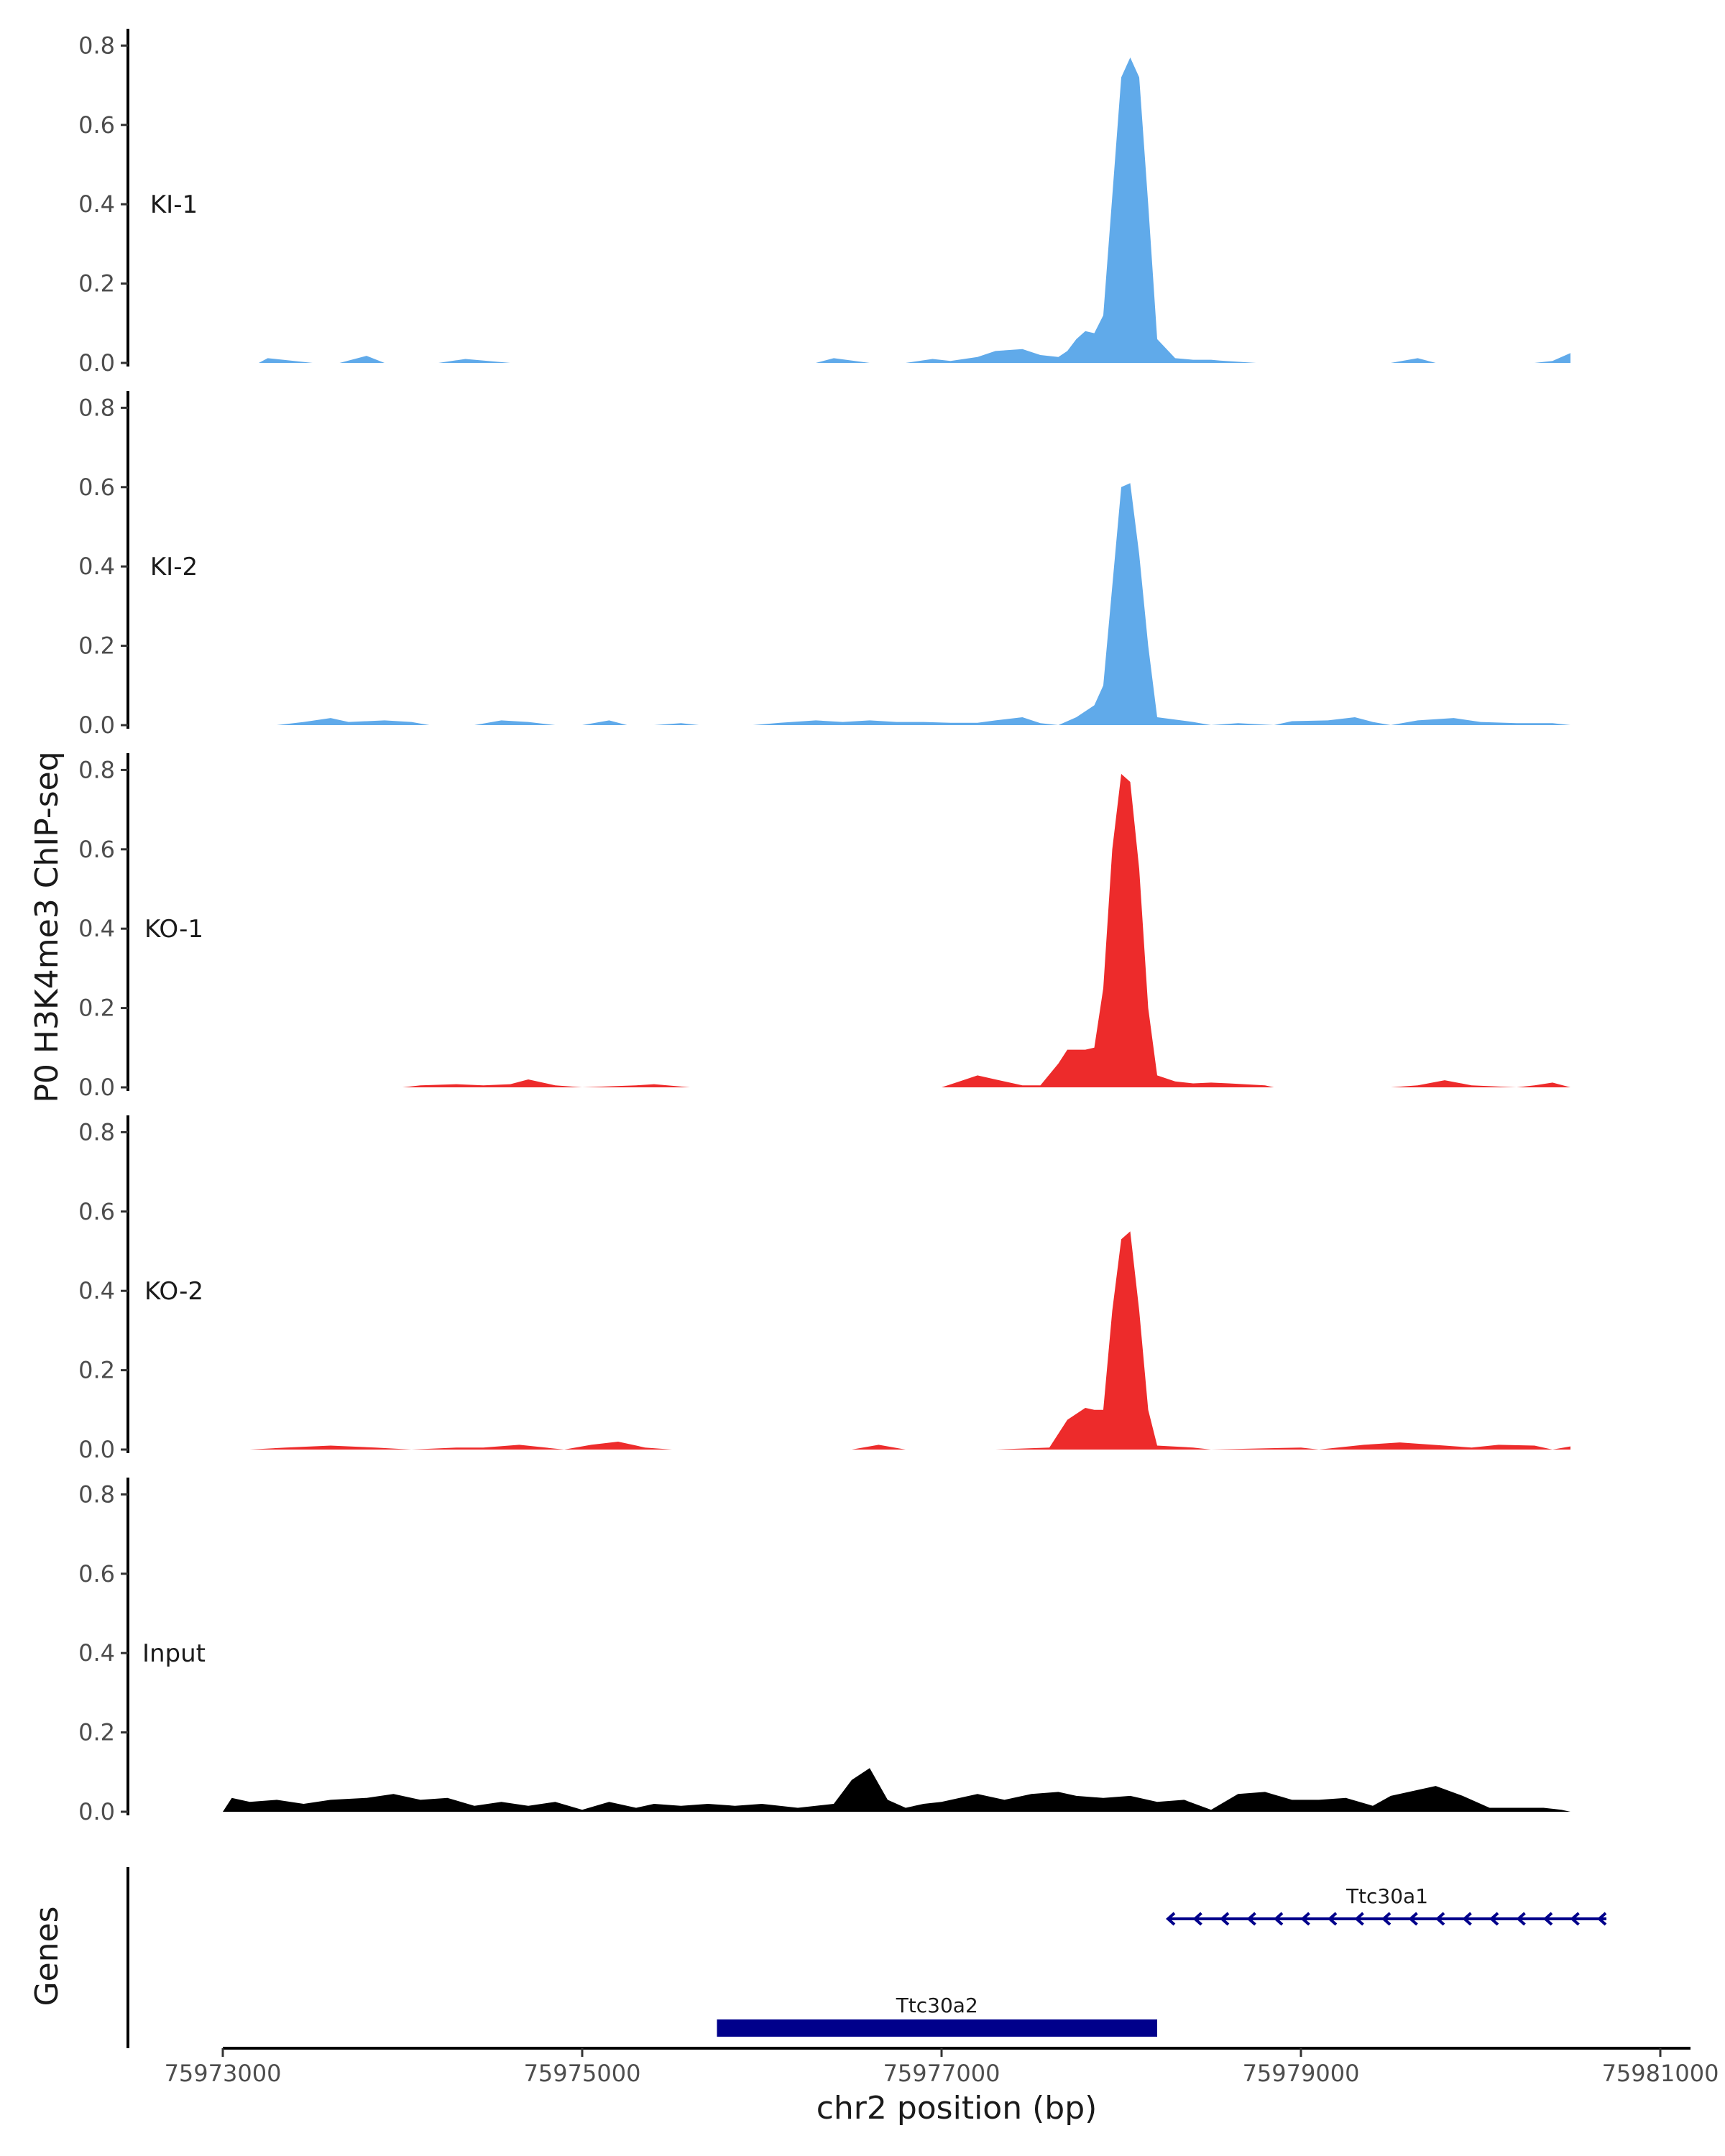  I want to click on track-ki-1: 0.0 0.2 0.4 0.6 0.8 KI-1, so click(824, 203).